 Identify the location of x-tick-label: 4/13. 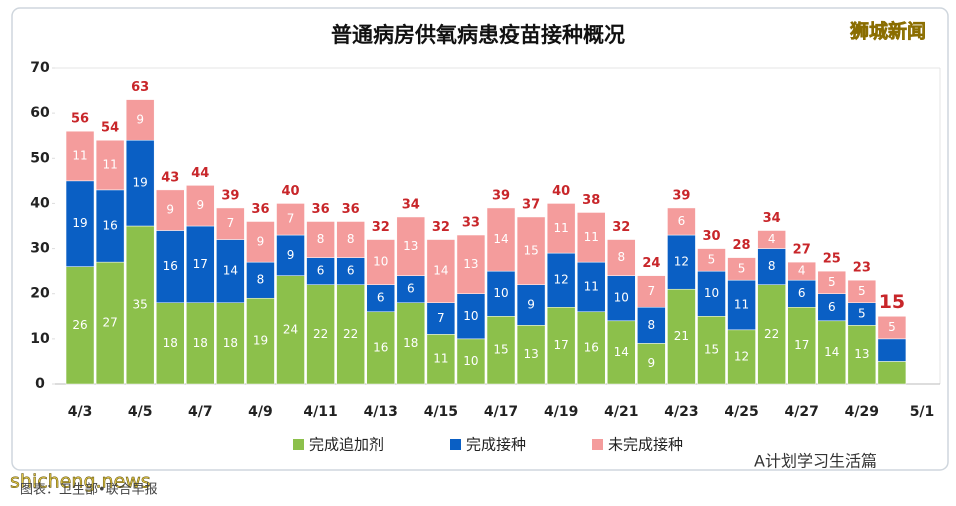
(381, 412).